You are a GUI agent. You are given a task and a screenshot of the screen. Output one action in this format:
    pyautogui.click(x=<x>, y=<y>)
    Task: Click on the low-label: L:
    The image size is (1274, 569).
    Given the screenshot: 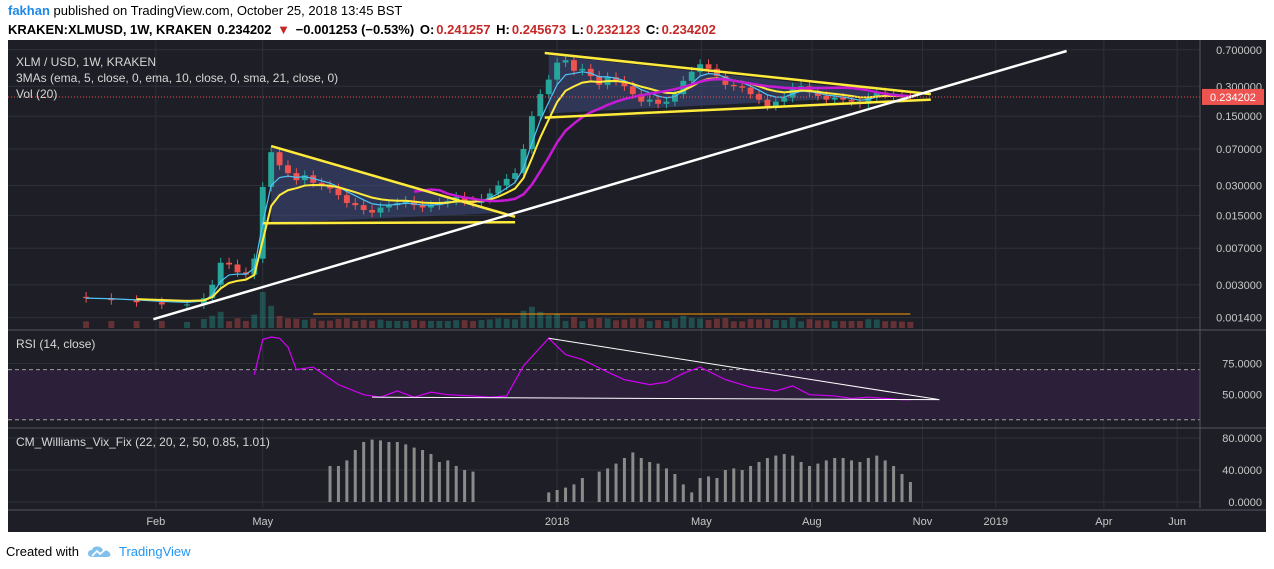 What is the action you would take?
    pyautogui.click(x=577, y=29)
    